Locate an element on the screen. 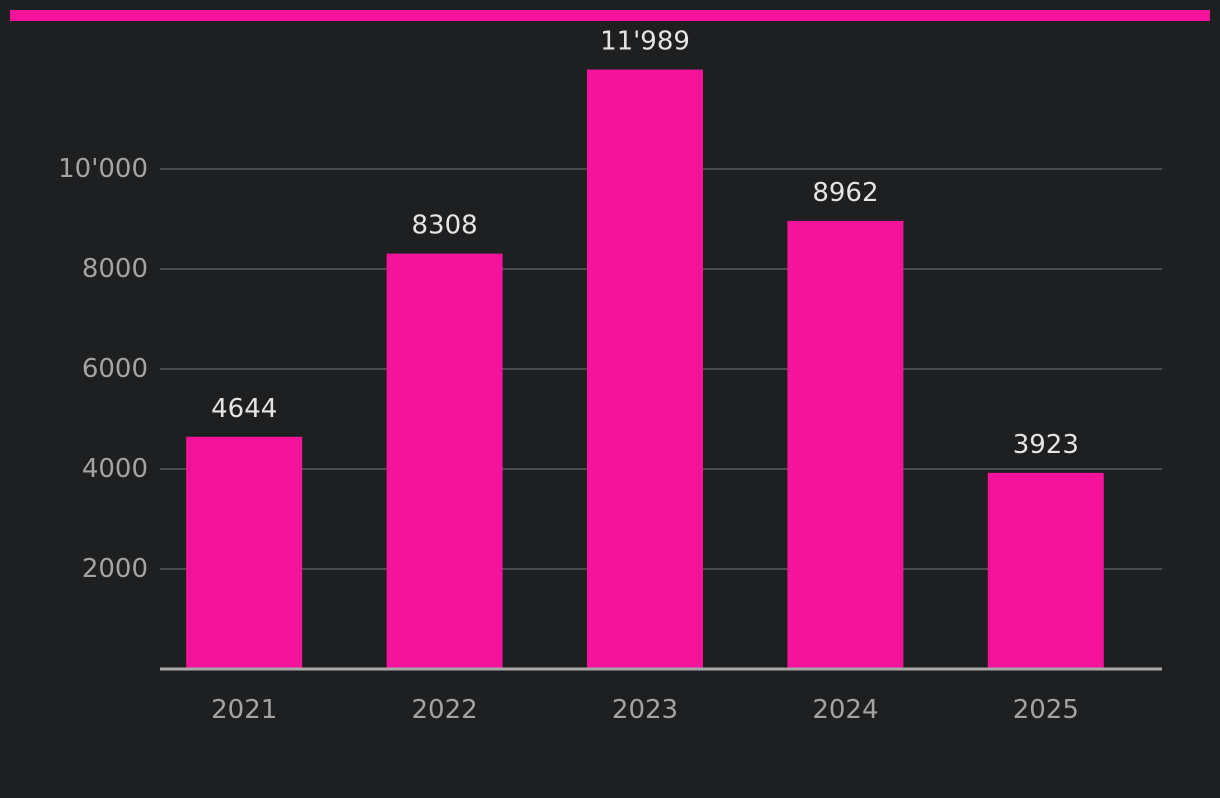  x-tick-label: 2025 is located at coordinates (1046, 710).